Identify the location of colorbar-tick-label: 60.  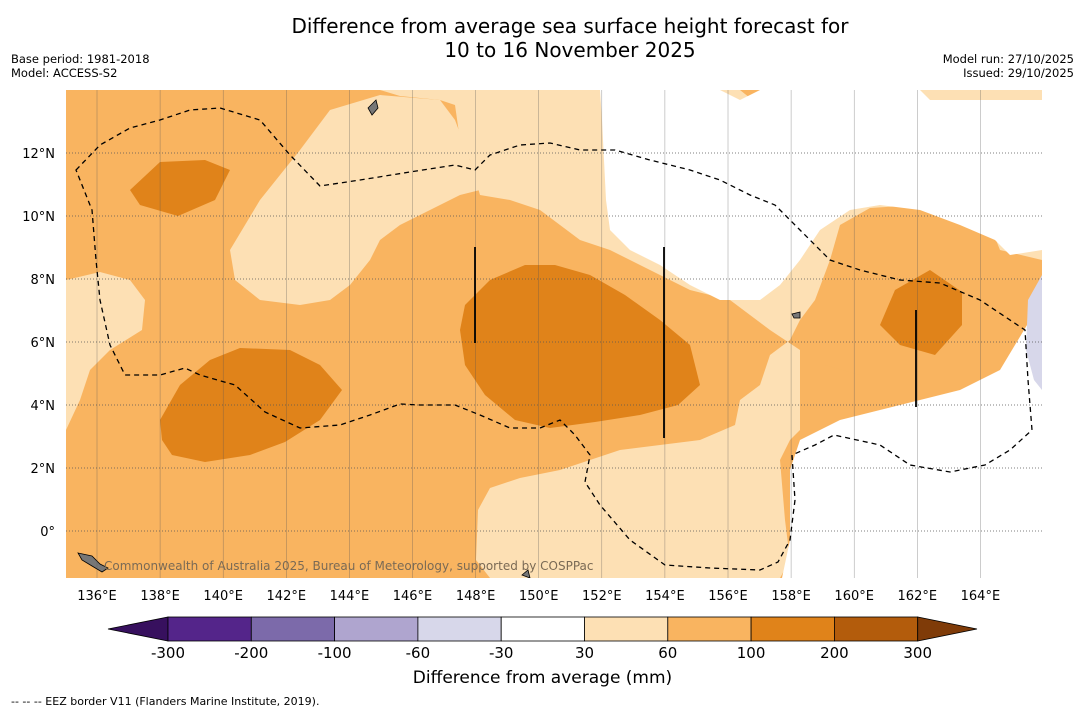
(667, 653).